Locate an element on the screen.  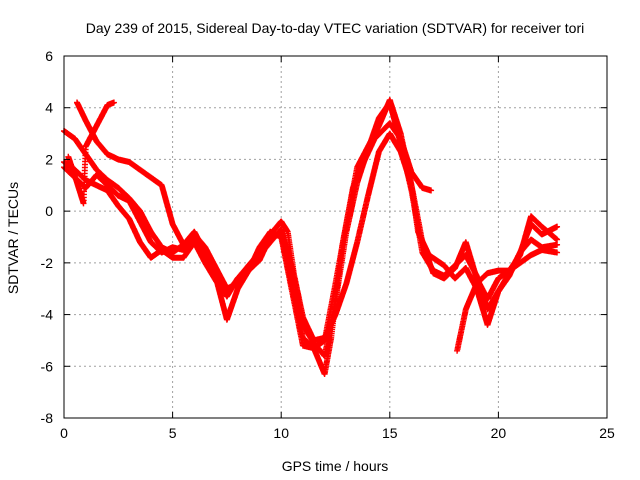
y-tick-label: 6 is located at coordinates (49, 56).